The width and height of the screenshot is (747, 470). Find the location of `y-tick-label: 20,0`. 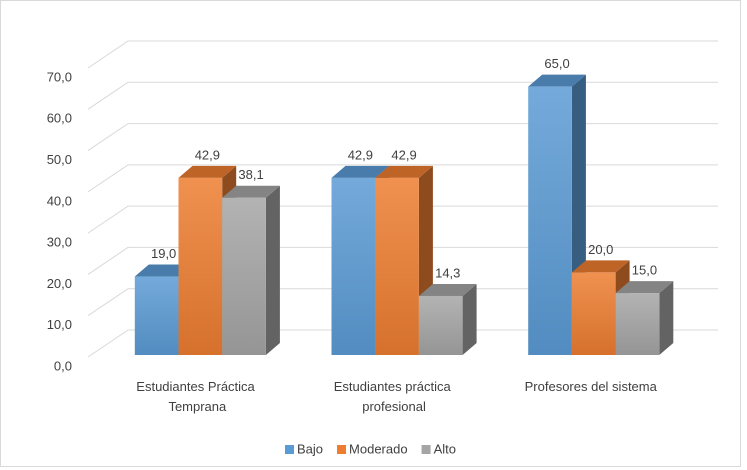

y-tick-label: 20,0 is located at coordinates (59, 283).